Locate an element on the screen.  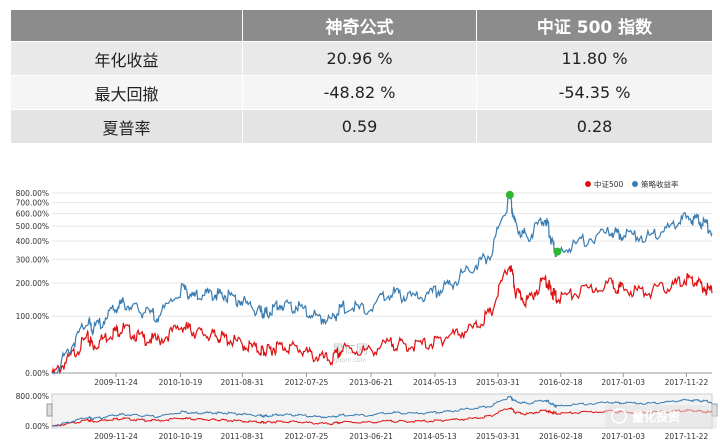
navigator-x-tick-label: 2014-05-13 is located at coordinates (435, 436).